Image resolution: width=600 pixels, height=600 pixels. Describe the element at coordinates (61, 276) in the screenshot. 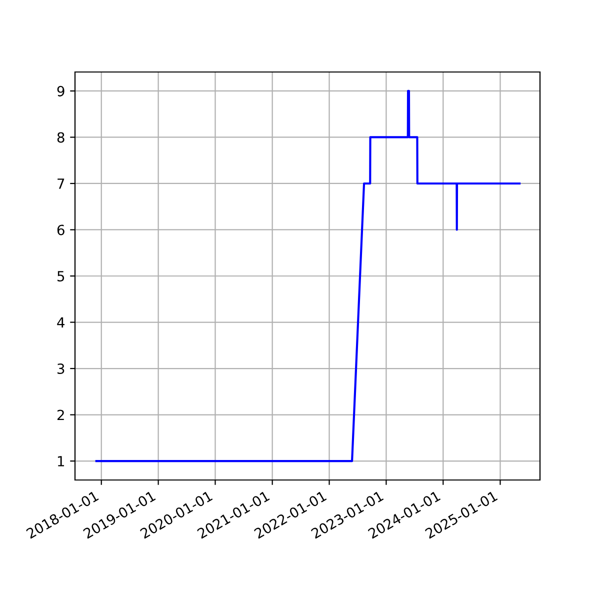

I see `y-tick-label: 5` at that location.